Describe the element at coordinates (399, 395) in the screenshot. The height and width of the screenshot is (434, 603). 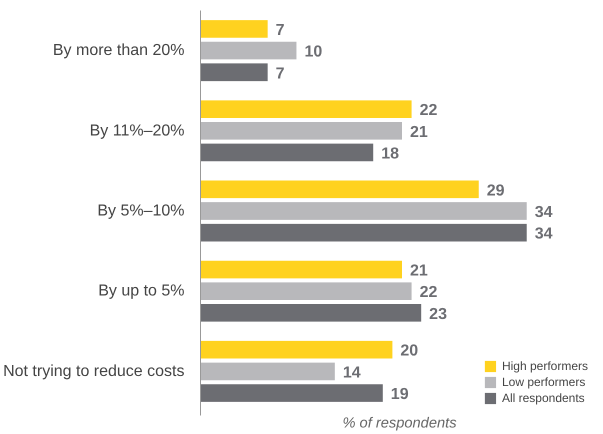
I see `data-label: 19` at that location.